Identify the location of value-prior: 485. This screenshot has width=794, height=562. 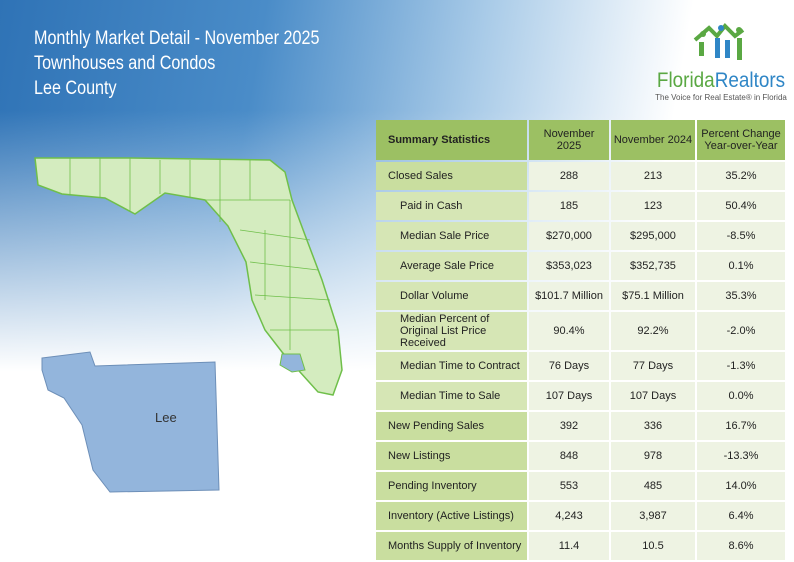
(653, 486).